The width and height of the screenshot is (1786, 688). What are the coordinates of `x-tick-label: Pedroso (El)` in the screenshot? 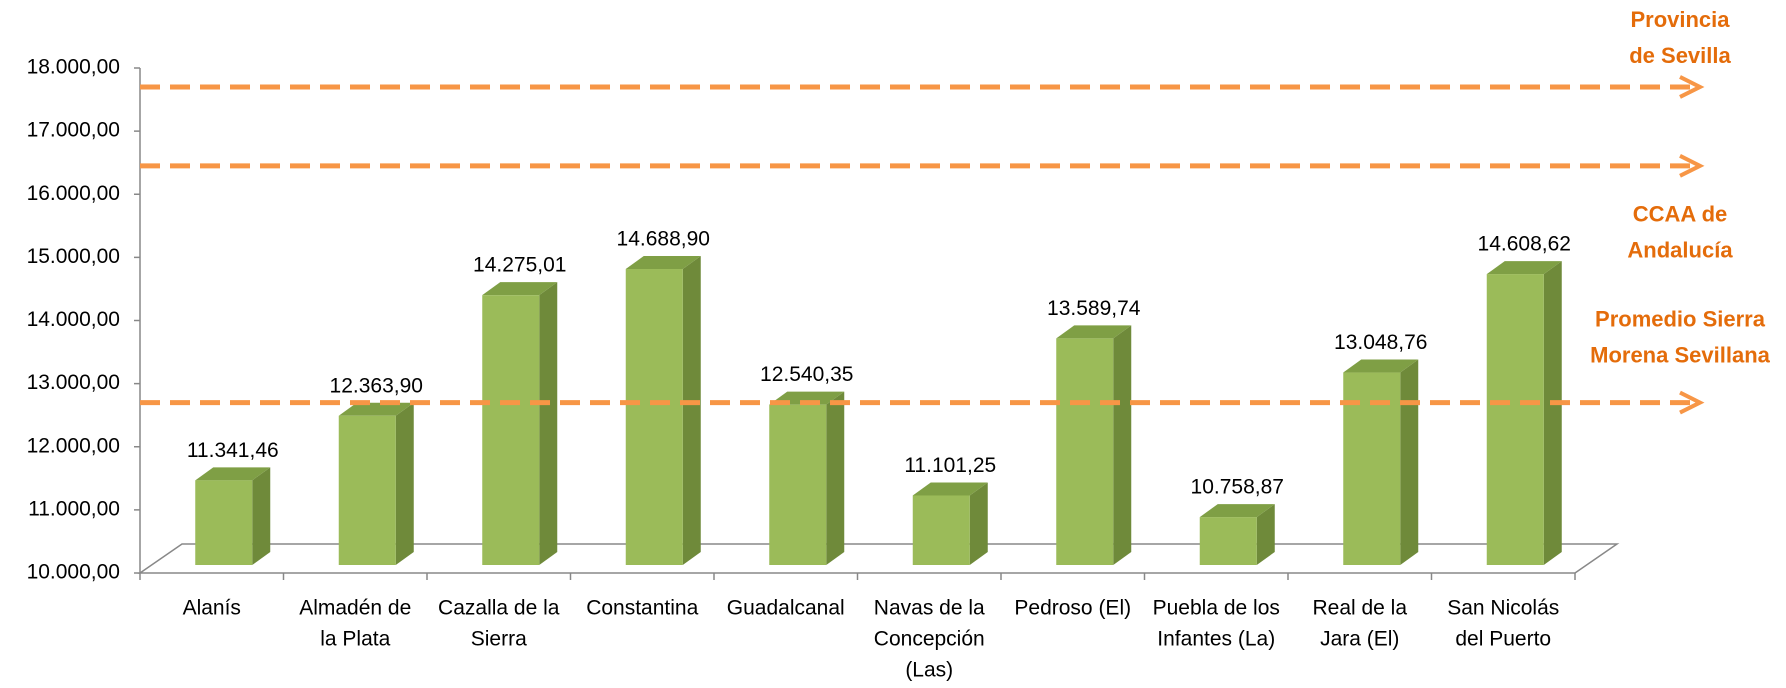 It's located at (1072, 608).